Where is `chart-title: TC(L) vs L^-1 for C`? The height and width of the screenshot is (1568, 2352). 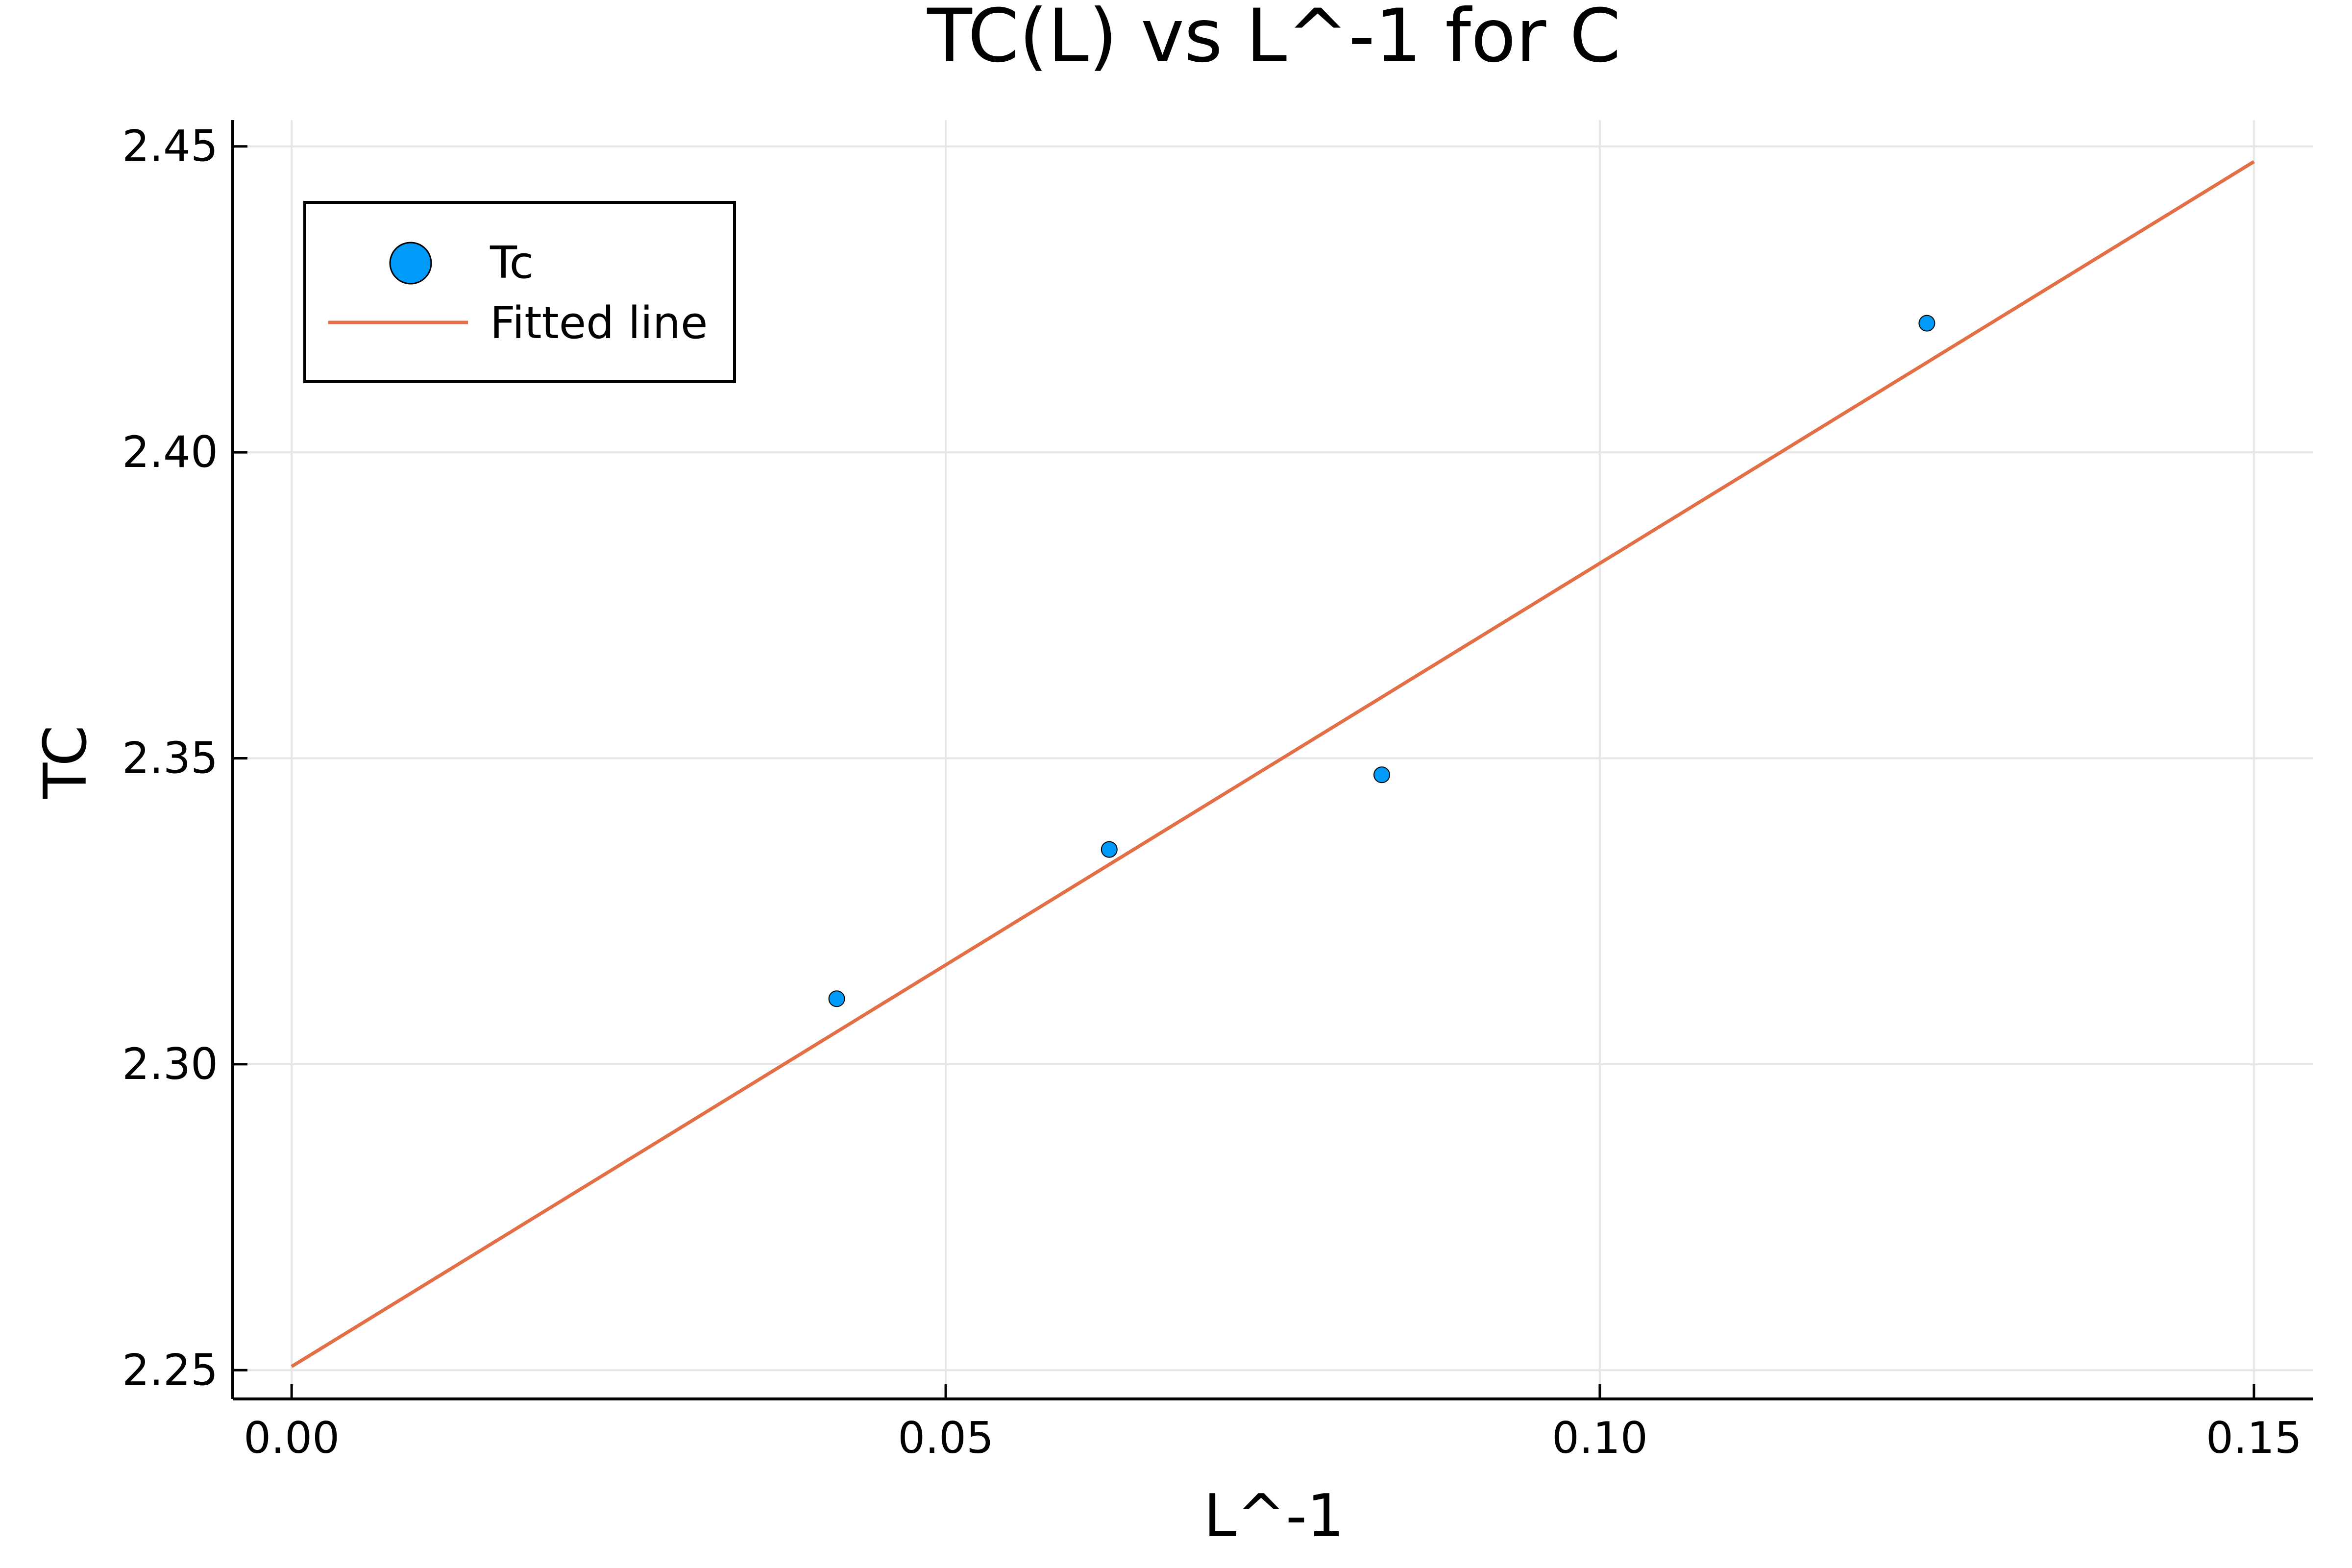
chart-title: TC(L) vs L^-1 for C is located at coordinates (1274, 39).